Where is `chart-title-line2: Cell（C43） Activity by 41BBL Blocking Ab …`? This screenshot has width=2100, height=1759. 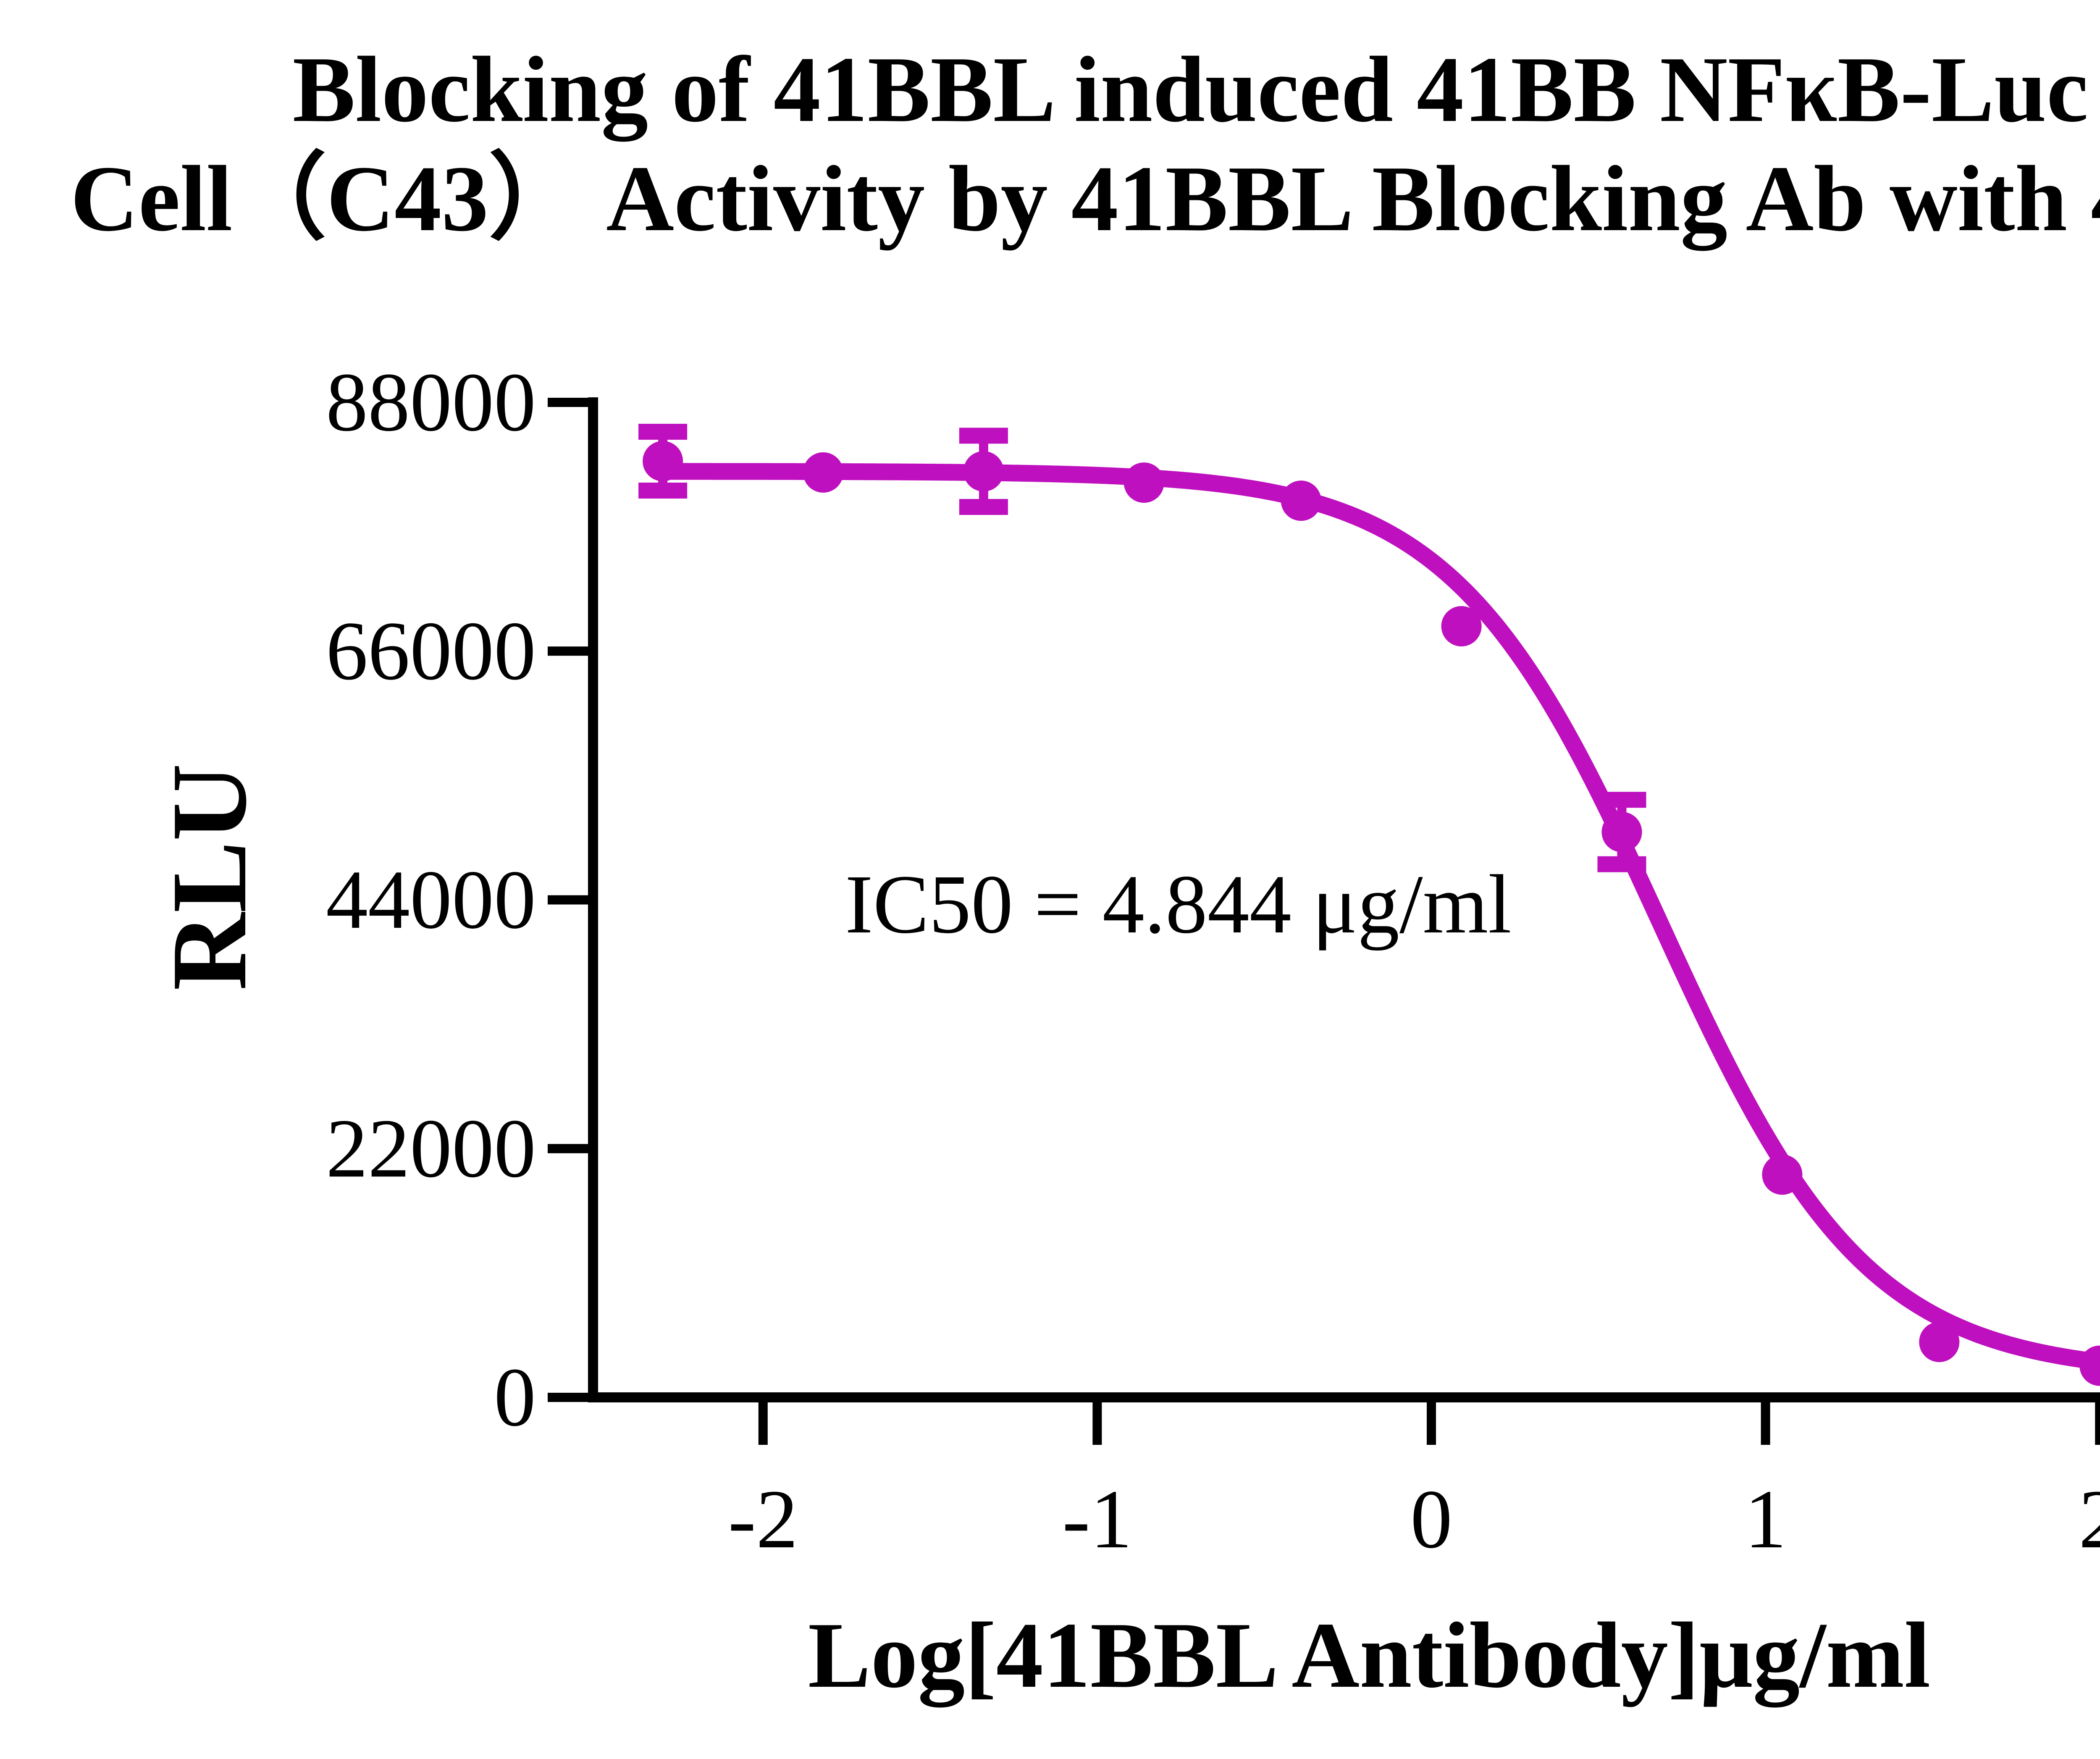
chart-title-line2: Cell（C43） Activity by 41BBL Blocking Ab … is located at coordinates (1085, 199).